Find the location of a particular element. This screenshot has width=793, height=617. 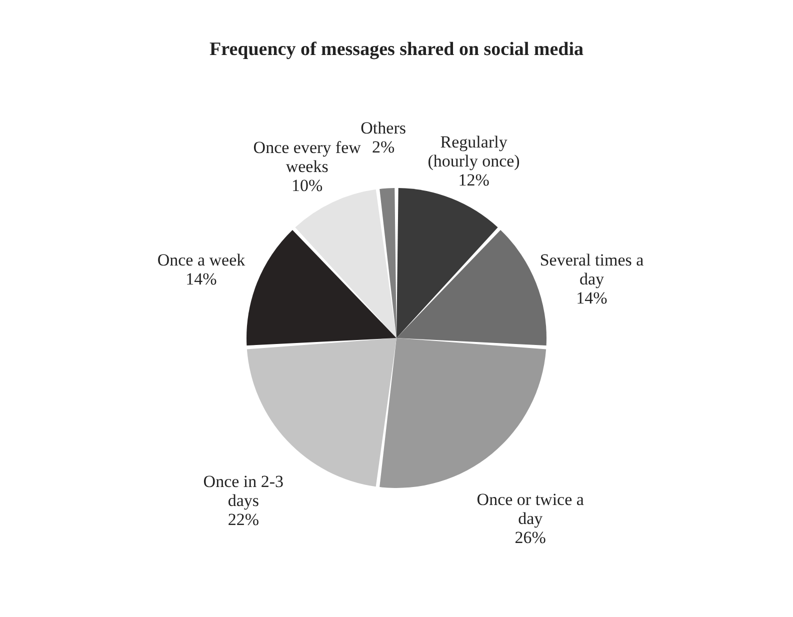

data-label: 22% is located at coordinates (244, 519).